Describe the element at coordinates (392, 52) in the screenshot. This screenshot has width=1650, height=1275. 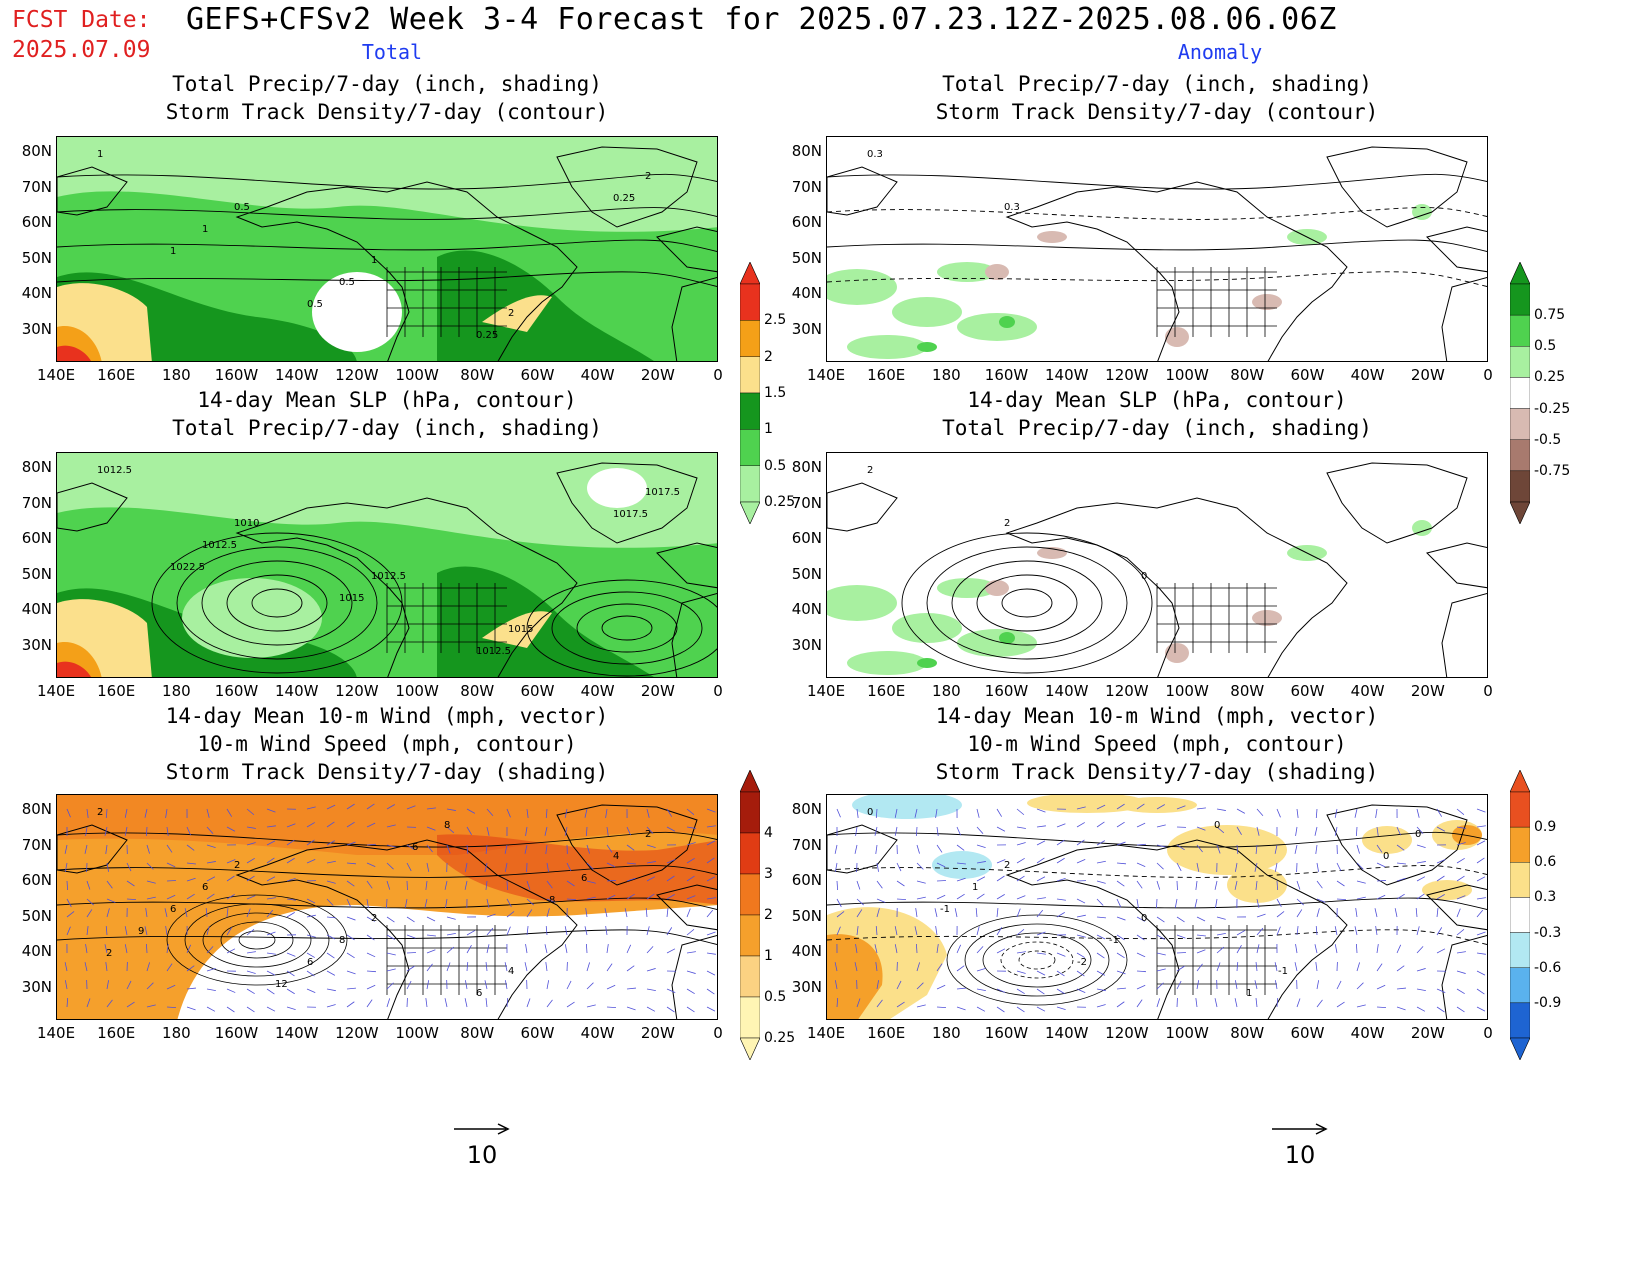
I see `column-header-total: Total` at that location.